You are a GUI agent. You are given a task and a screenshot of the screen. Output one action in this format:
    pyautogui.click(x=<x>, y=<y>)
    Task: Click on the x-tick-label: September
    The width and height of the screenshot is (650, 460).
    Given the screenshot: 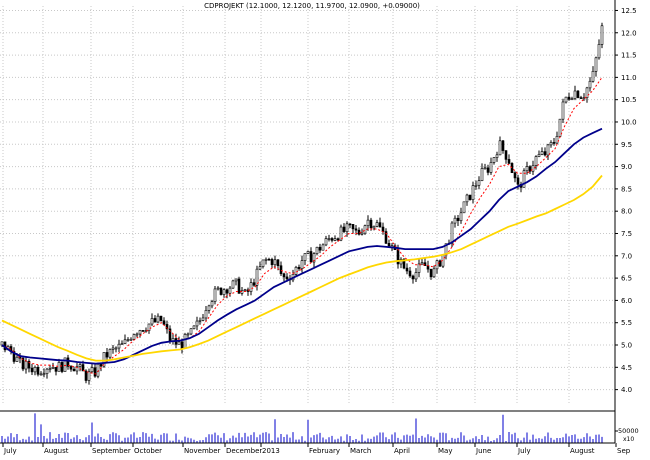 What is the action you would take?
    pyautogui.click(x=111, y=451)
    